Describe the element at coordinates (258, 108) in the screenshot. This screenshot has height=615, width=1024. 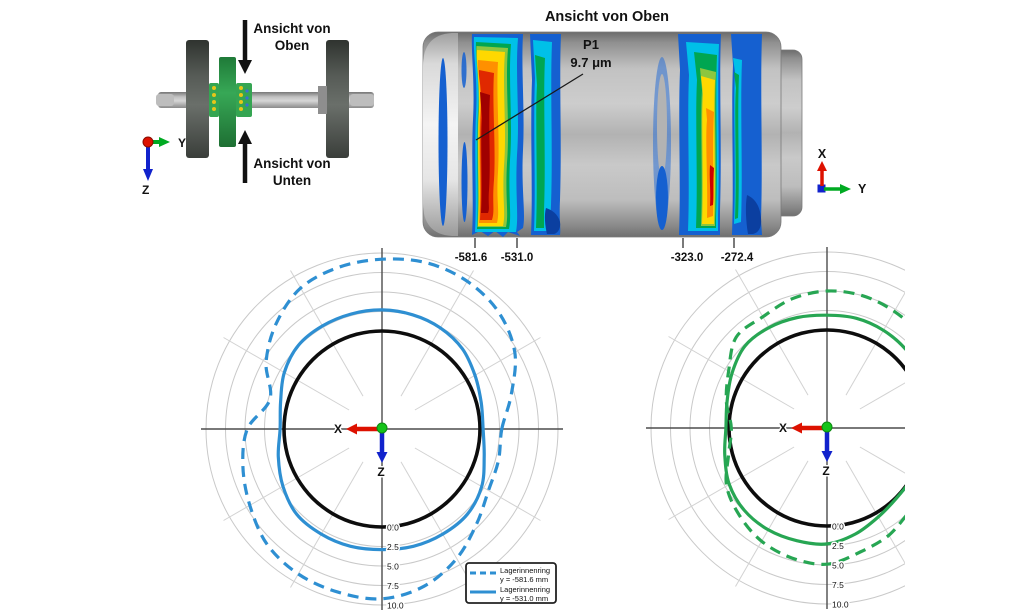
I see `wheelset-inset: Ansicht von Oben Ansicht von Unten Y Z` at that location.